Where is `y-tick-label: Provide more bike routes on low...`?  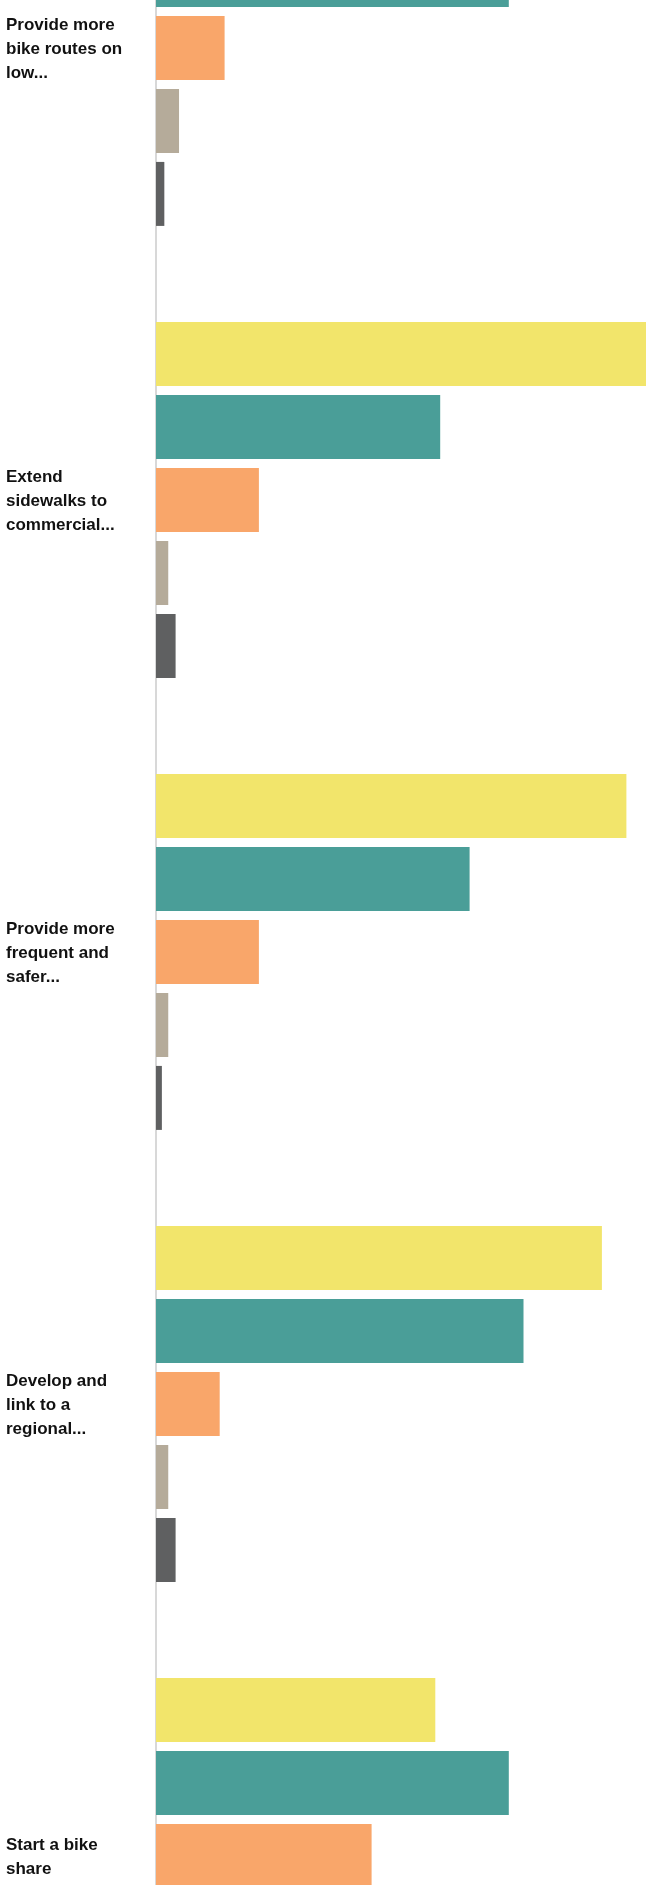 y-tick-label: Provide more bike routes on low... is located at coordinates (66, 48).